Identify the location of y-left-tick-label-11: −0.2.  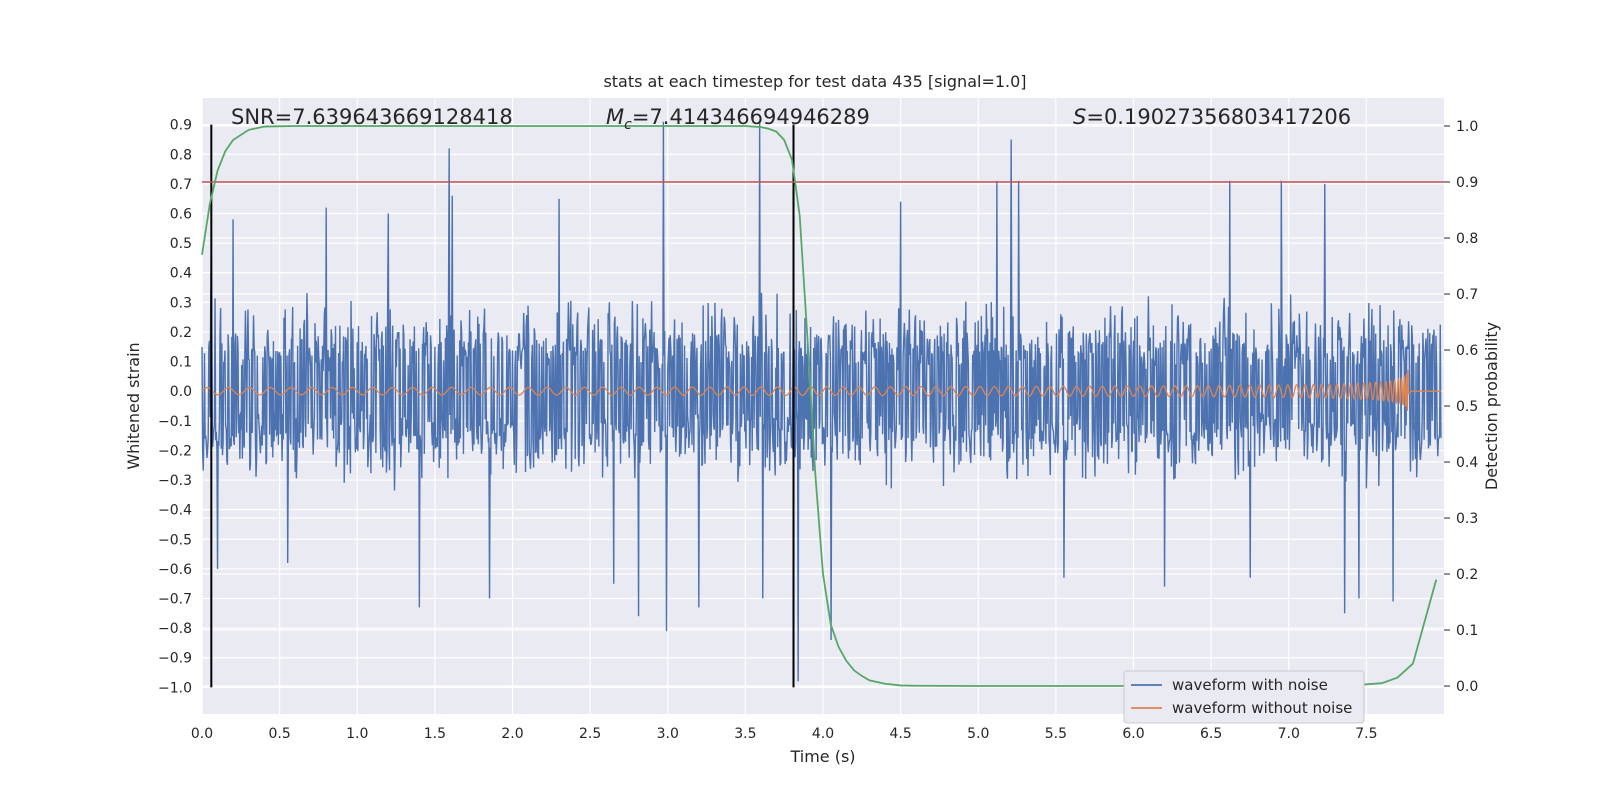
(175, 451).